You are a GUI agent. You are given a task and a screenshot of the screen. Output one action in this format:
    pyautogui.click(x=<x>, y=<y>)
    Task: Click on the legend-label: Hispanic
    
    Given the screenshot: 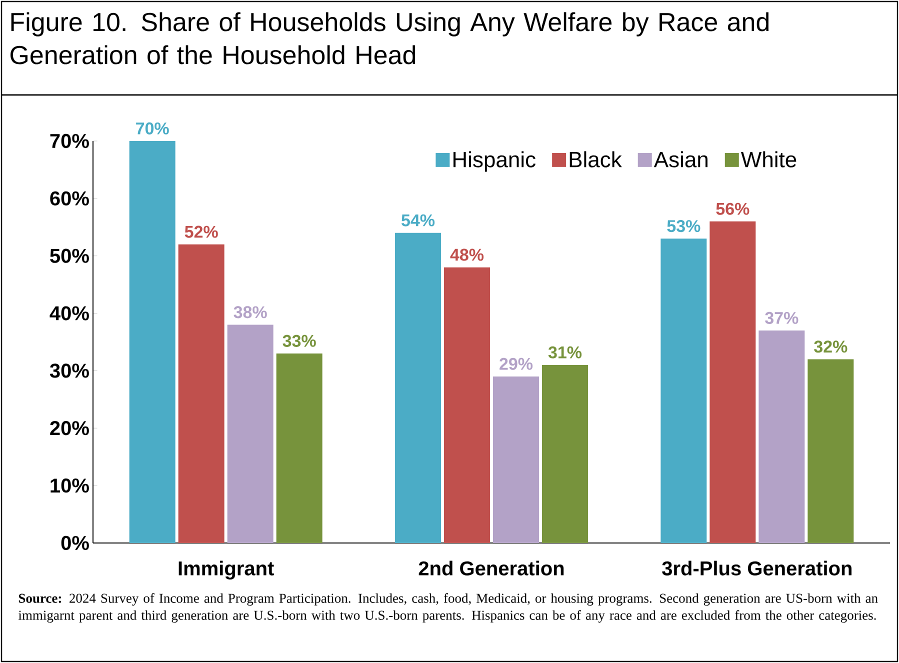 What is the action you would take?
    pyautogui.click(x=495, y=161)
    